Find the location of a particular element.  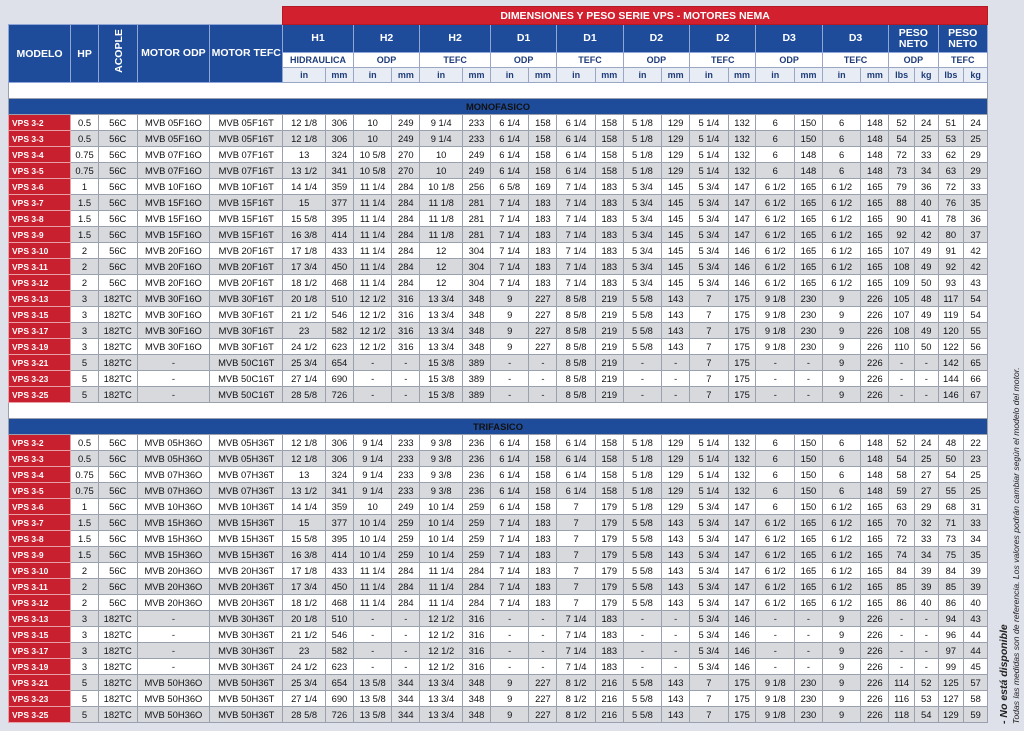

table-cell: 169 is located at coordinates (543, 186).